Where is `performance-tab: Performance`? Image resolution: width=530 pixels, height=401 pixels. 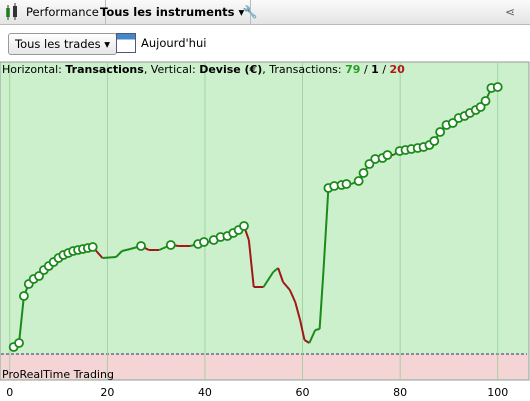
performance-tab: Performance is located at coordinates (63, 12).